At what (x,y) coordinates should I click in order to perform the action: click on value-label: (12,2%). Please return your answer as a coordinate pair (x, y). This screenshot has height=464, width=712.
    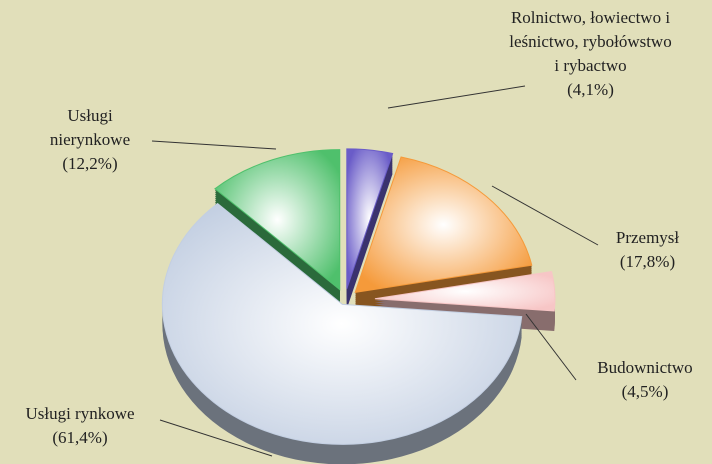
    Looking at the image, I should click on (90, 163).